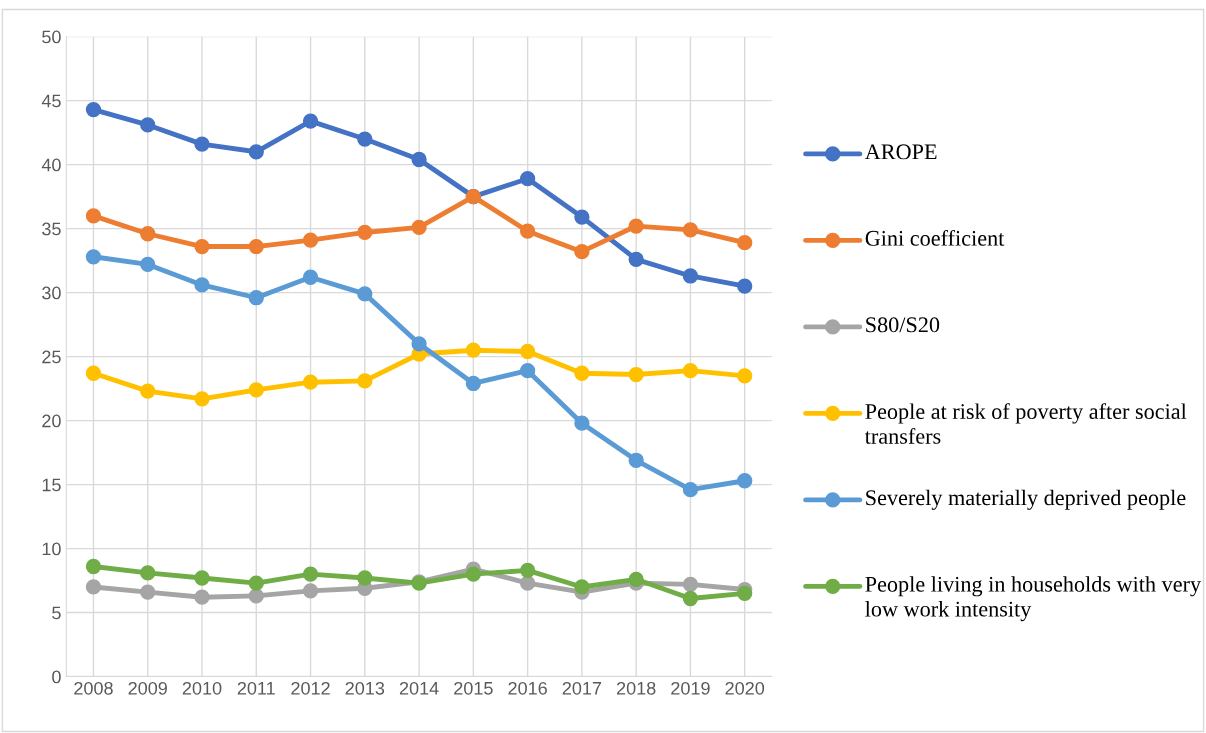 This screenshot has width=1206, height=733. I want to click on y-tick-label: 50, so click(51, 37).